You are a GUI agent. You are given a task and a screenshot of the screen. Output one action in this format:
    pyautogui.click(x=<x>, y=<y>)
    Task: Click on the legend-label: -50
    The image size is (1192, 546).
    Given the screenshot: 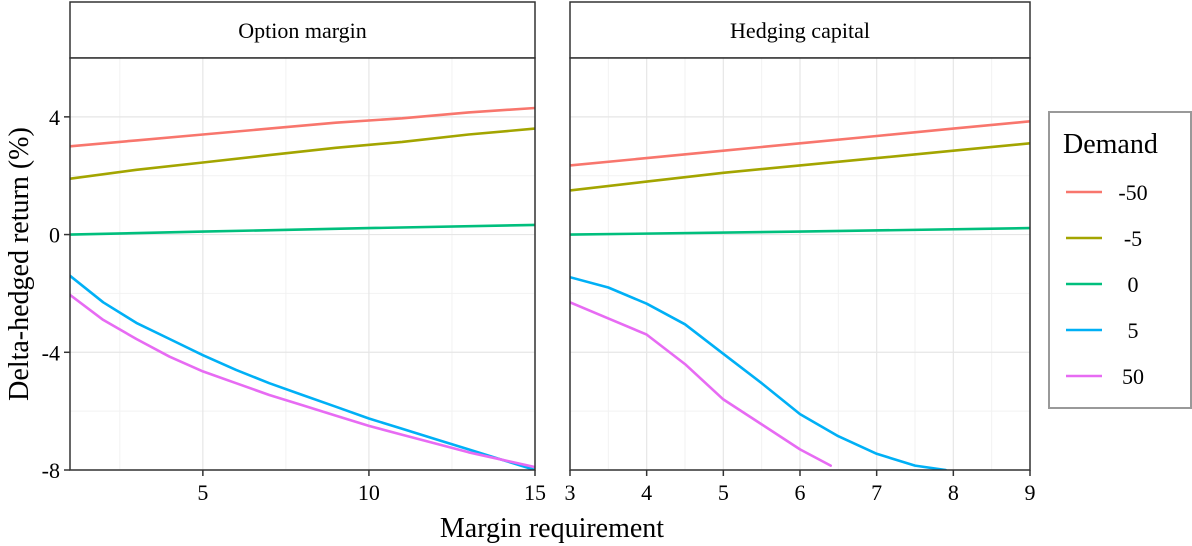 What is the action you would take?
    pyautogui.click(x=1132, y=192)
    